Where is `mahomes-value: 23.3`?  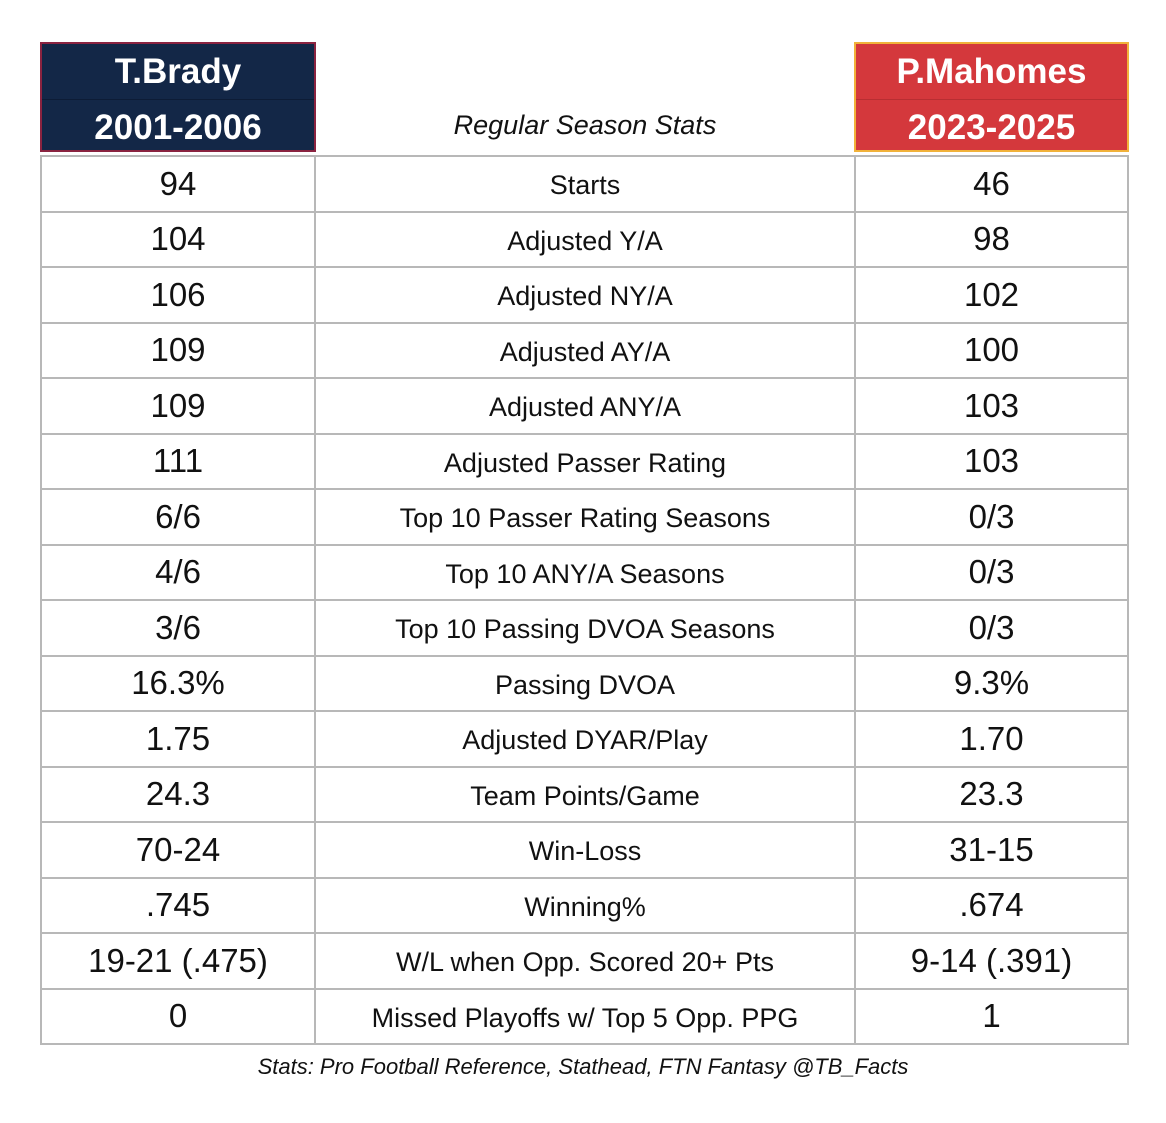
mahomes-value: 23.3 is located at coordinates (991, 794).